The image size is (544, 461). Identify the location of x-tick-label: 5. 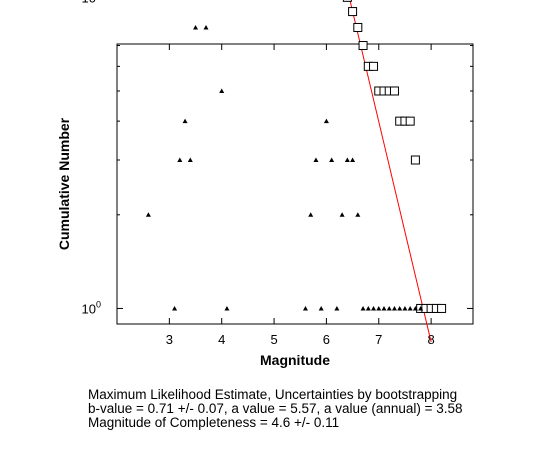
(273, 339).